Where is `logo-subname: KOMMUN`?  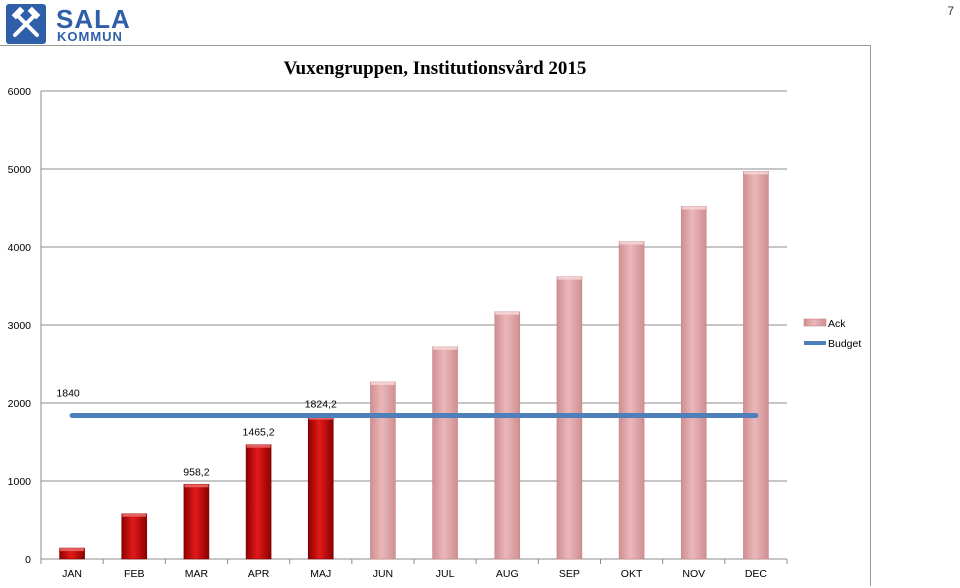
logo-subname: KOMMUN is located at coordinates (90, 36).